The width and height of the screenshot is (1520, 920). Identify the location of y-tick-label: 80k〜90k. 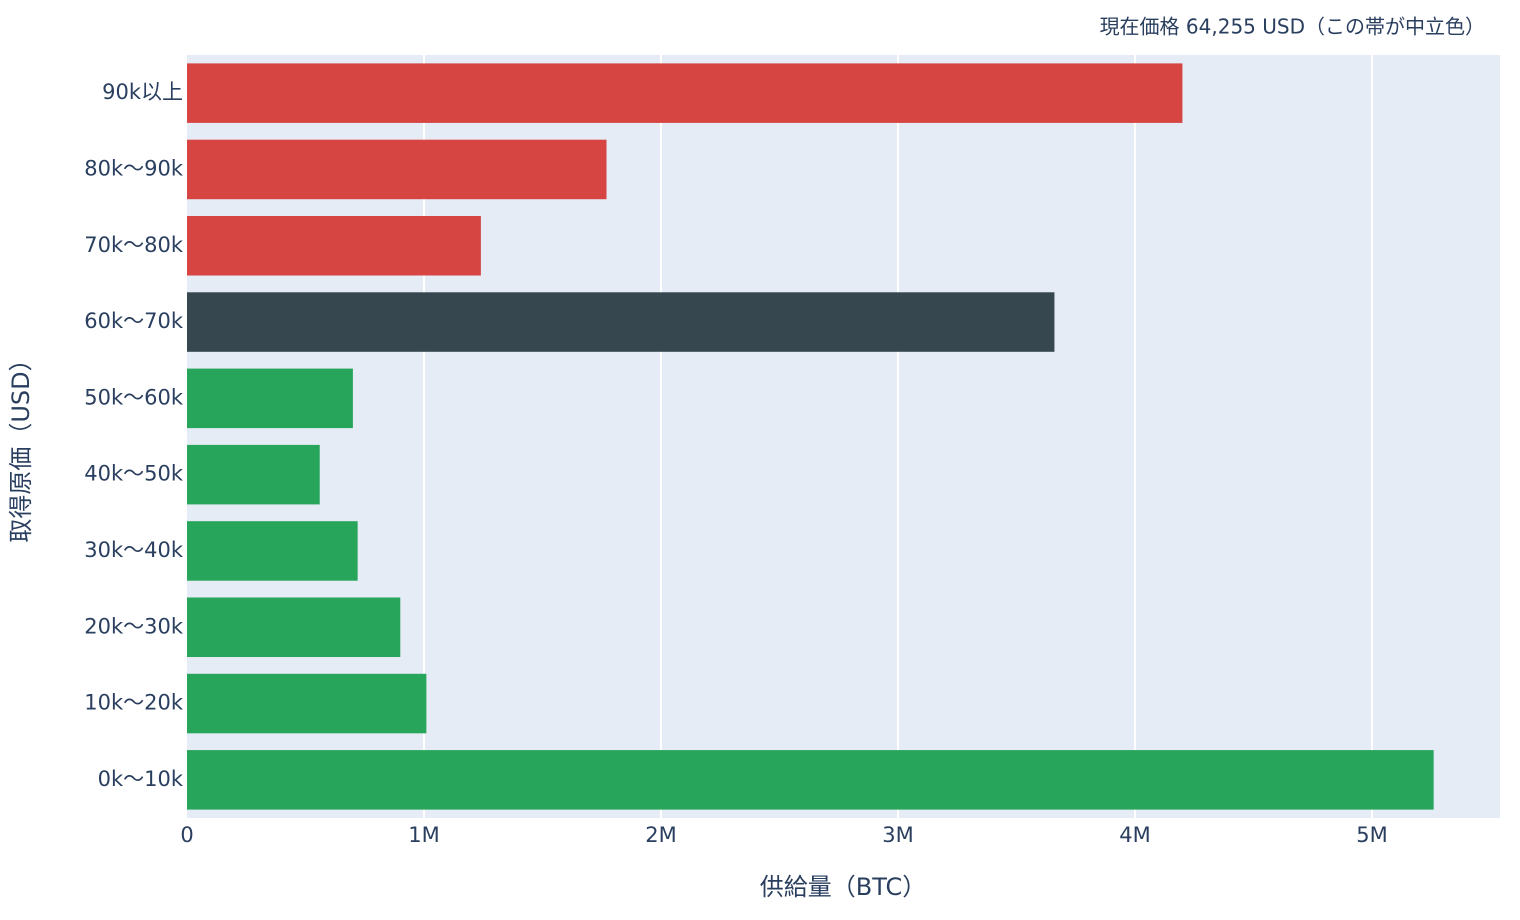
(134, 168).